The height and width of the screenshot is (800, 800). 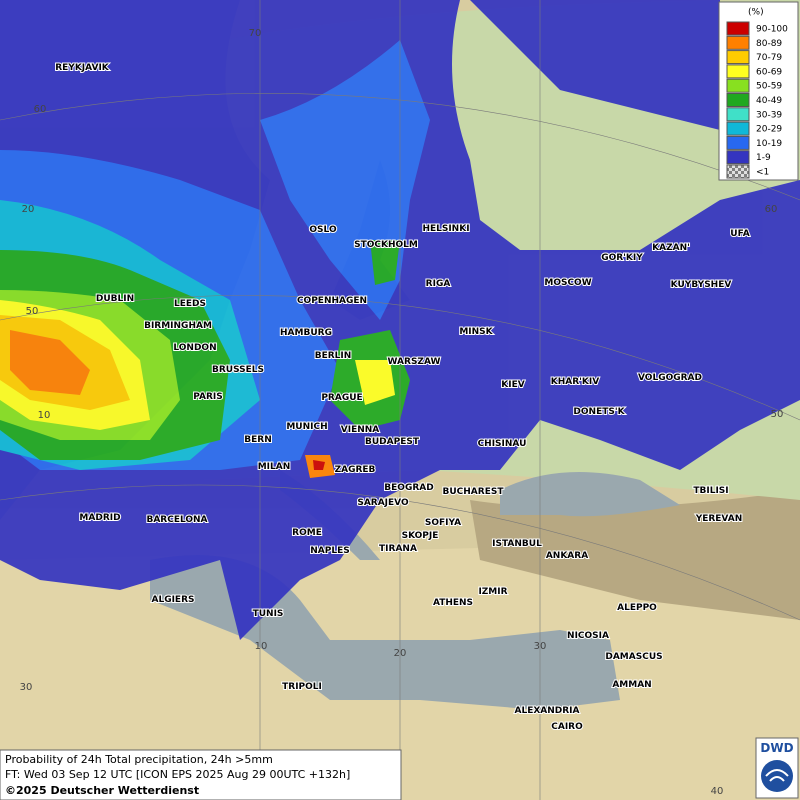 What do you see at coordinates (671, 248) in the screenshot?
I see `city-label: KAZAN'` at bounding box center [671, 248].